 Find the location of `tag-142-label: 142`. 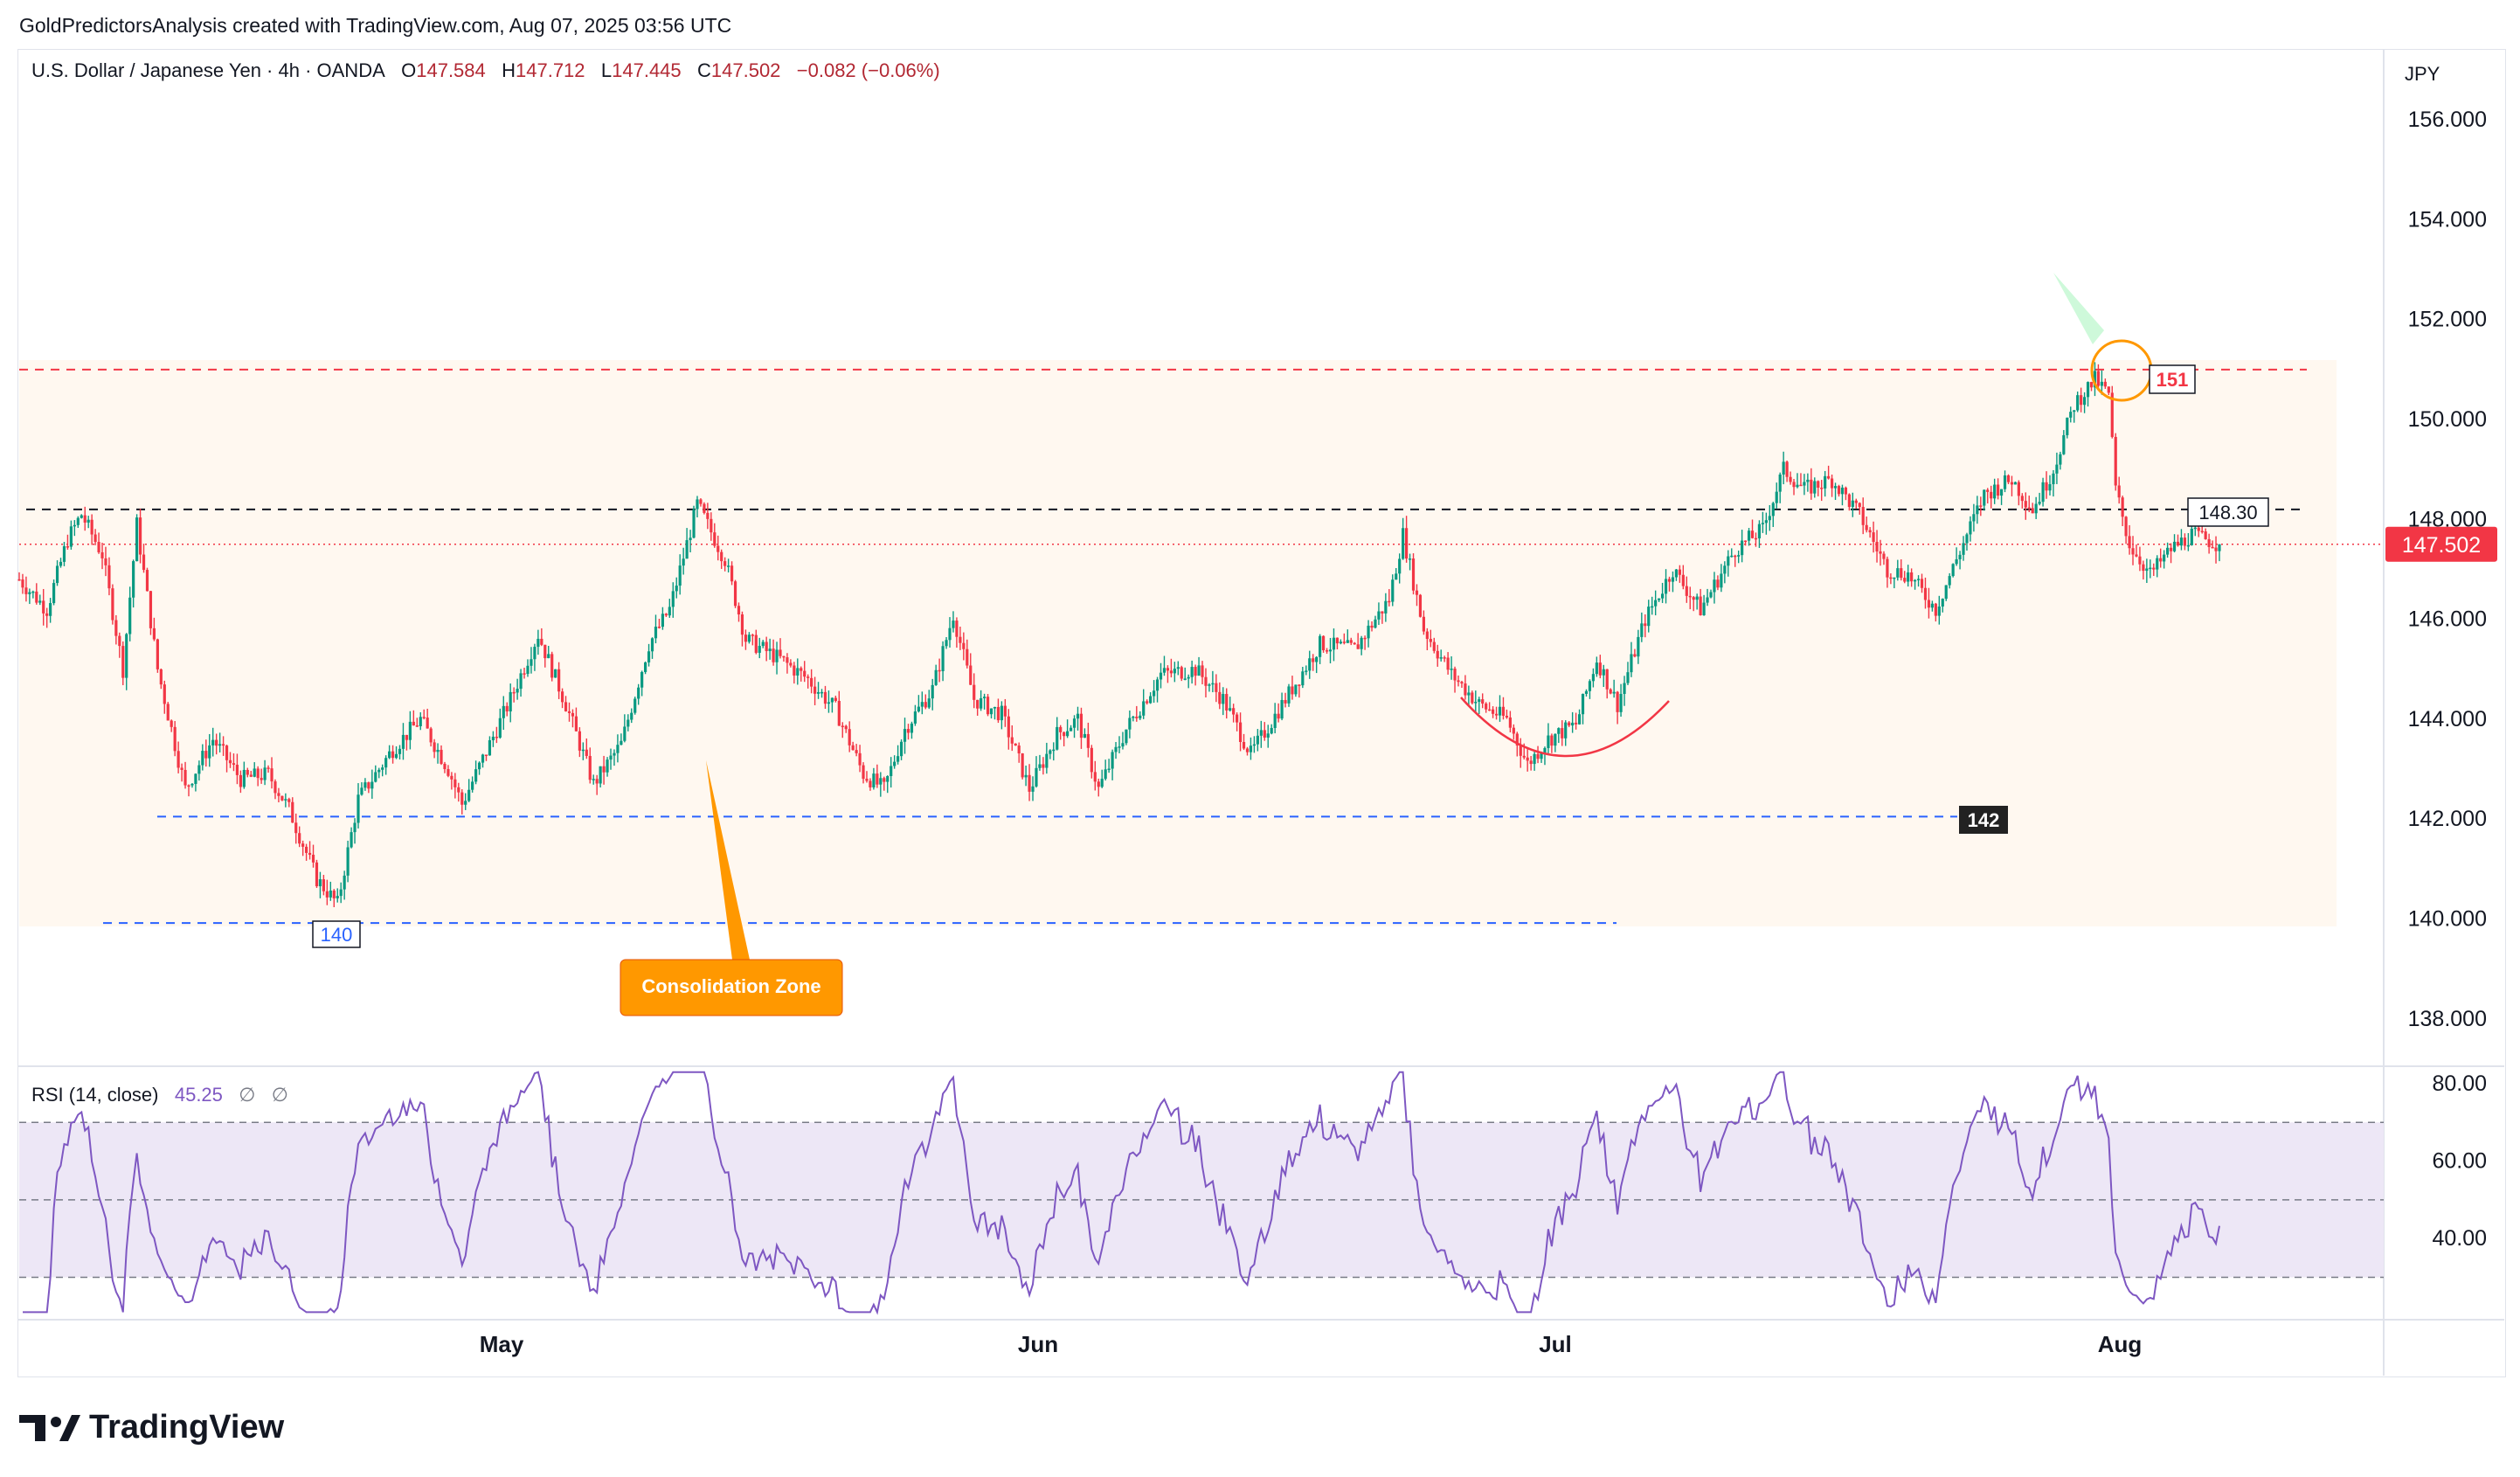

tag-142-label: 142 is located at coordinates (1984, 820).